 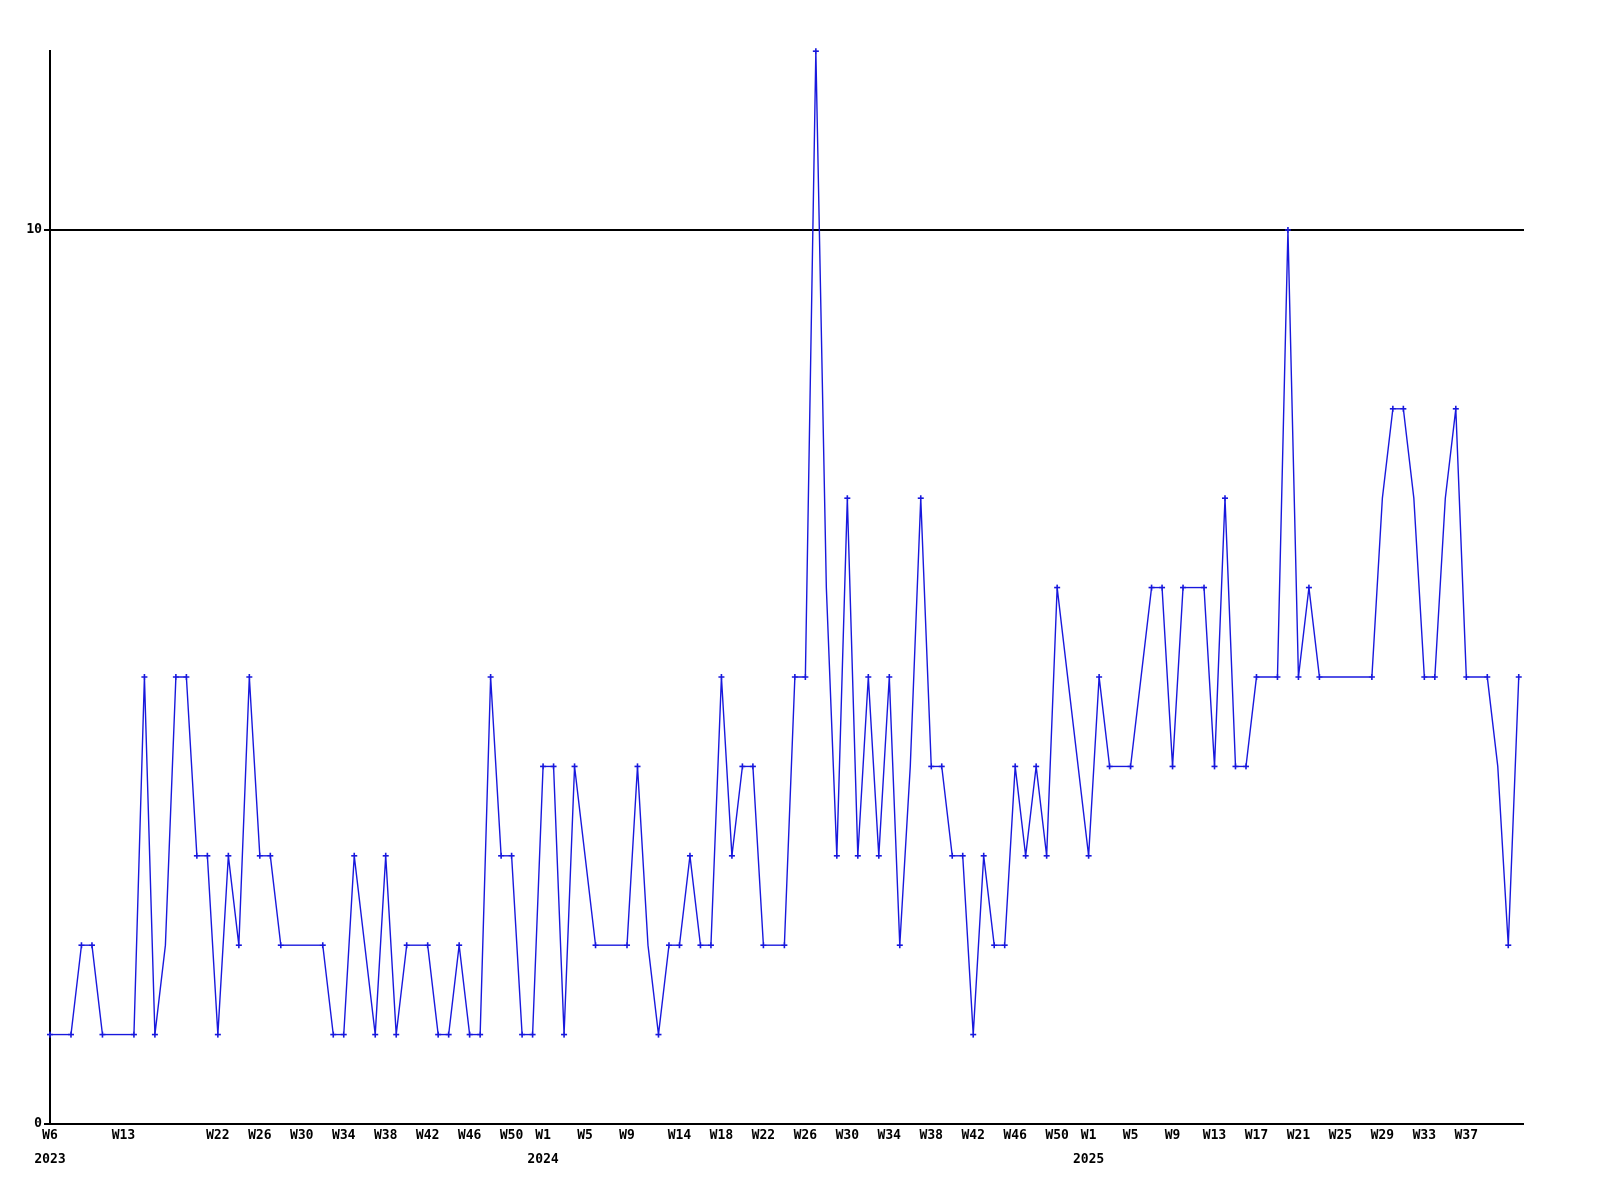 What do you see at coordinates (1424, 1135) in the screenshot?
I see `x-tick-label: W33` at bounding box center [1424, 1135].